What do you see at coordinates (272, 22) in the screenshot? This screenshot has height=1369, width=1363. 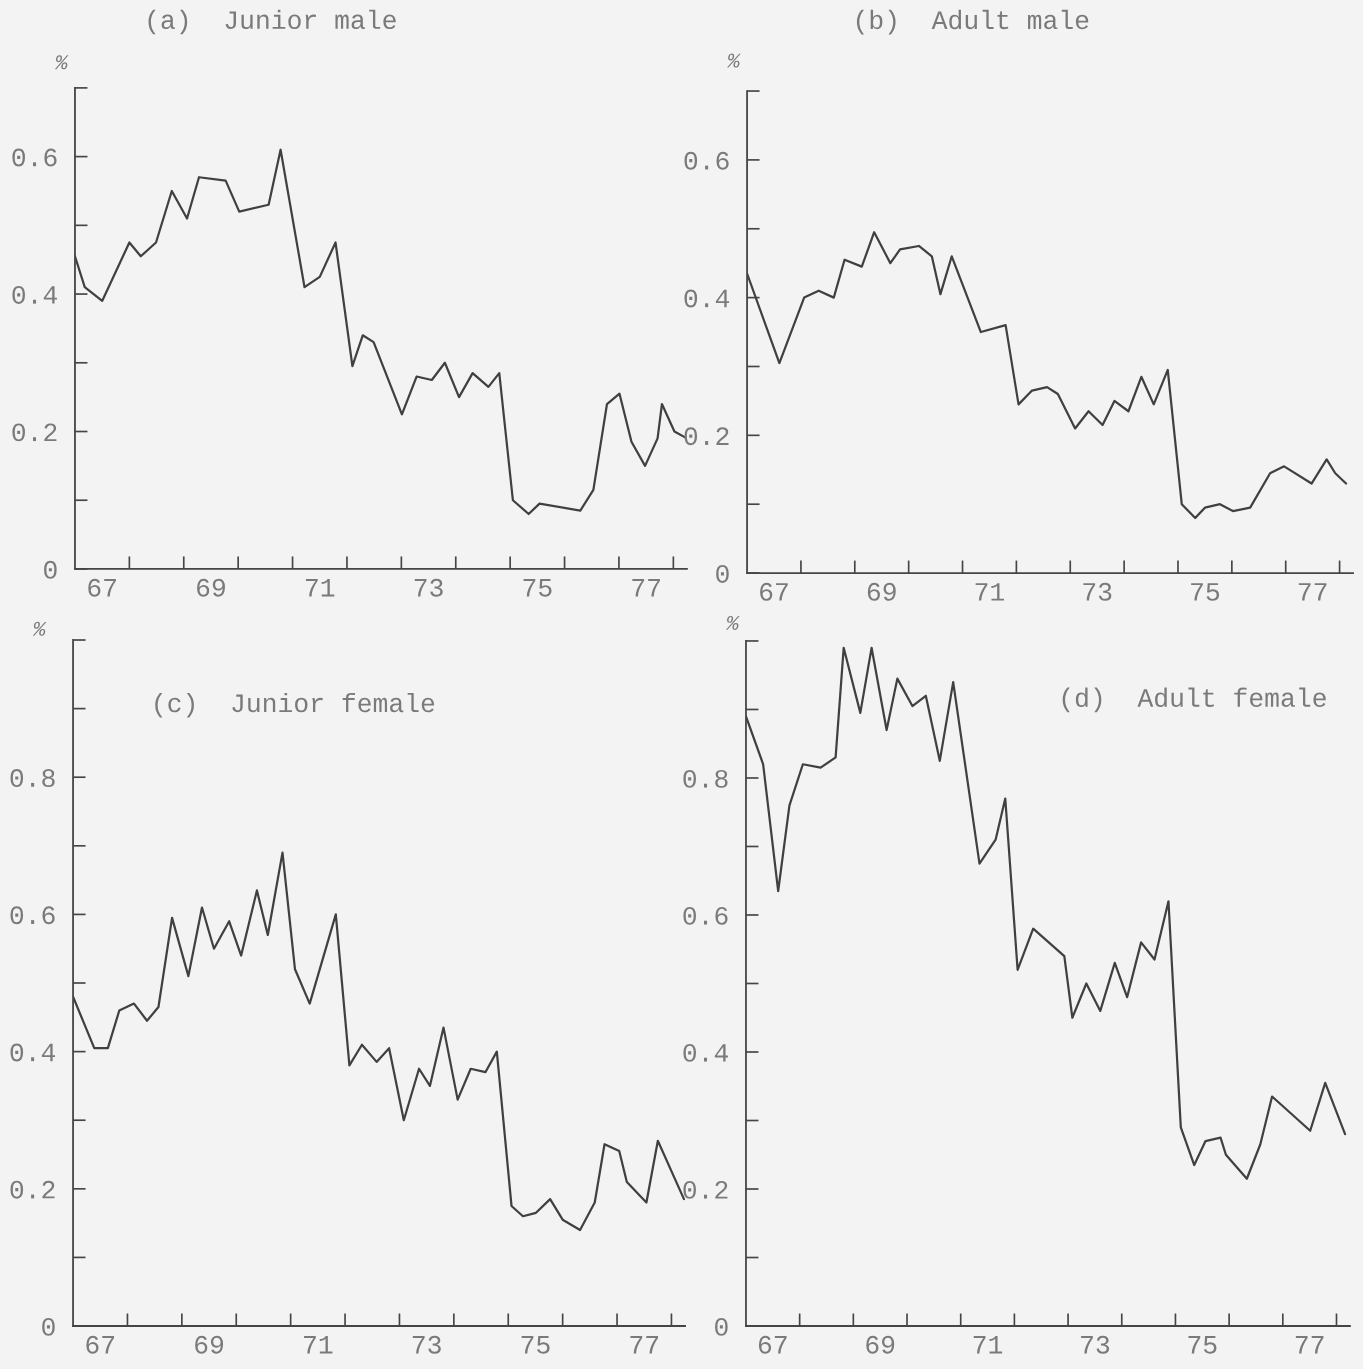 I see `chart-title: (a) Junior male` at bounding box center [272, 22].